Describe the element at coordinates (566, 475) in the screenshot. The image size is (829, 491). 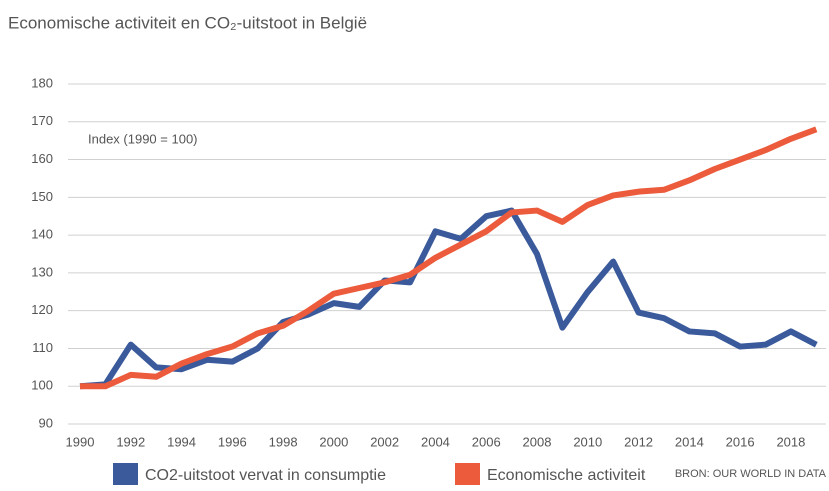
I see `legend-label: Economische activiteit` at that location.